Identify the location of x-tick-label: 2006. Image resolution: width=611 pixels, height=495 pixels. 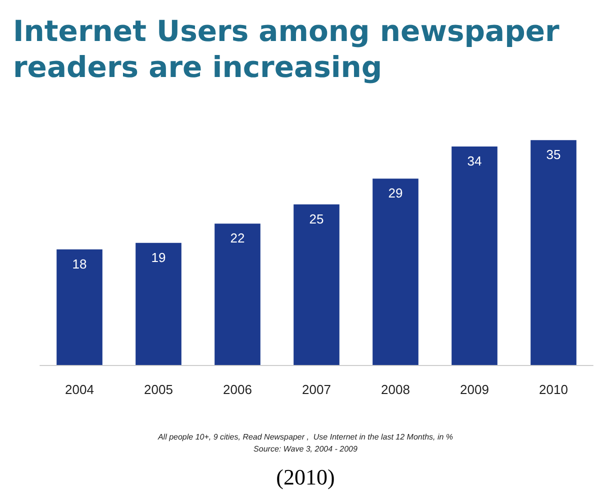
(237, 389).